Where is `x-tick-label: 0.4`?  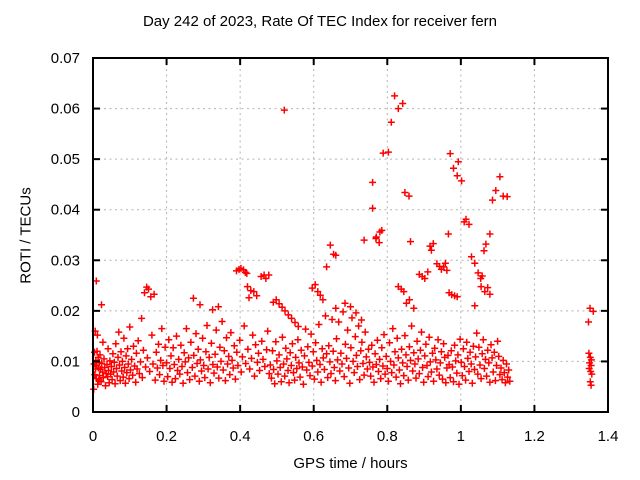 x-tick-label: 0.4 is located at coordinates (240, 436).